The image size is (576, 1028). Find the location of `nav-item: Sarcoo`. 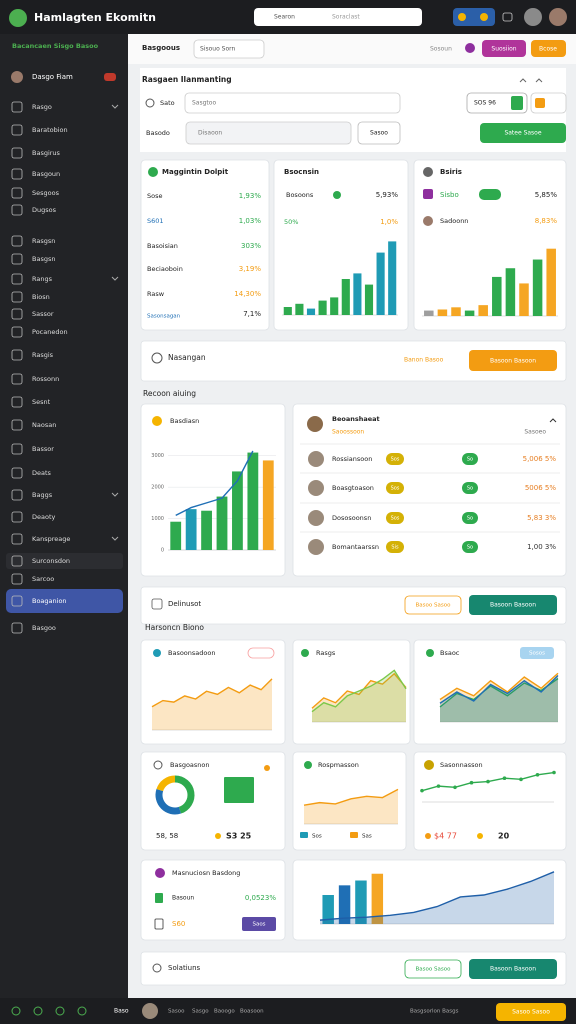

nav-item: Sarcoo is located at coordinates (43, 579).